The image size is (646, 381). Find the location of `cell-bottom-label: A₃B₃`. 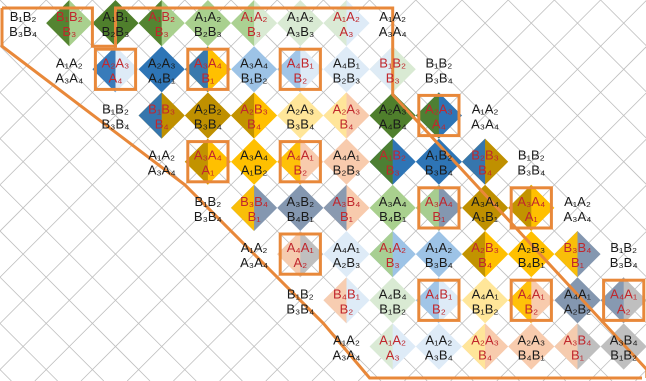

cell-bottom-label: A₃B₃ is located at coordinates (300, 31).